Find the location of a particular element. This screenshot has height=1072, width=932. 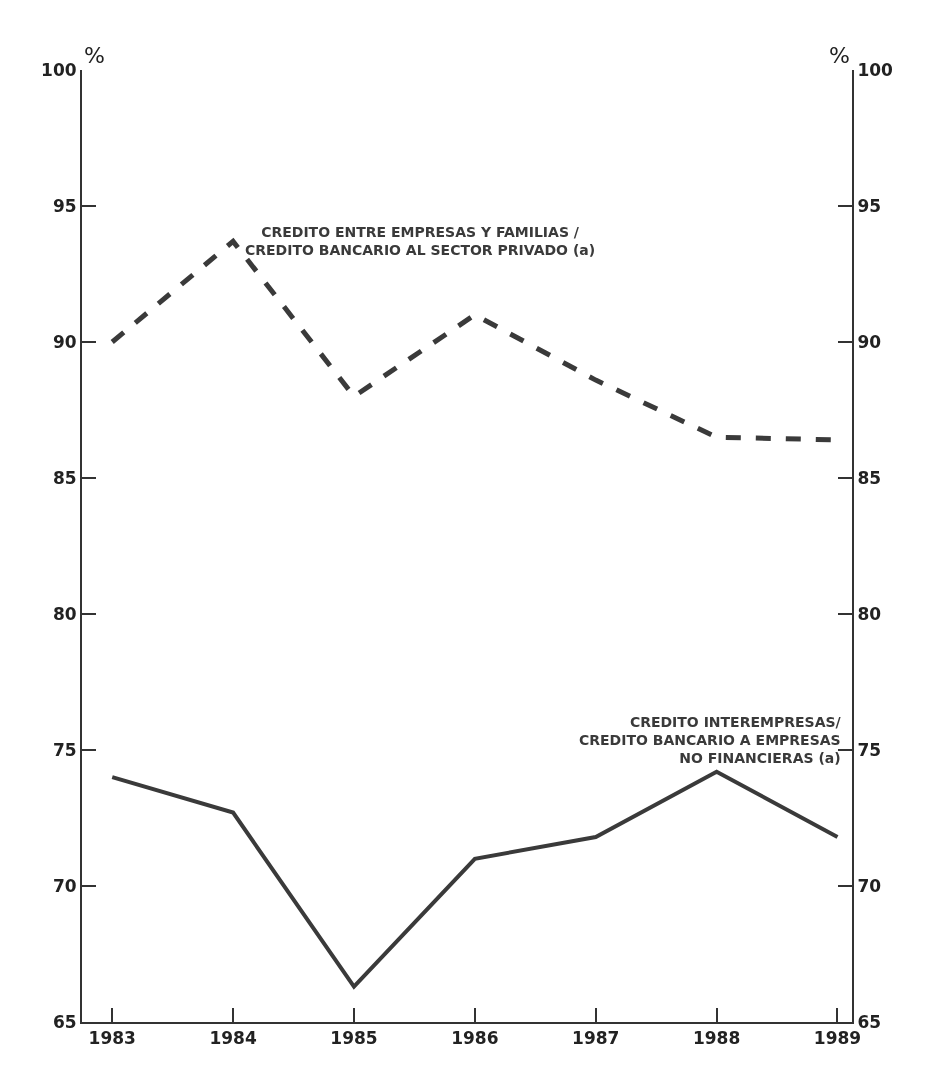

x-tick-label: 1988 is located at coordinates (716, 1038).